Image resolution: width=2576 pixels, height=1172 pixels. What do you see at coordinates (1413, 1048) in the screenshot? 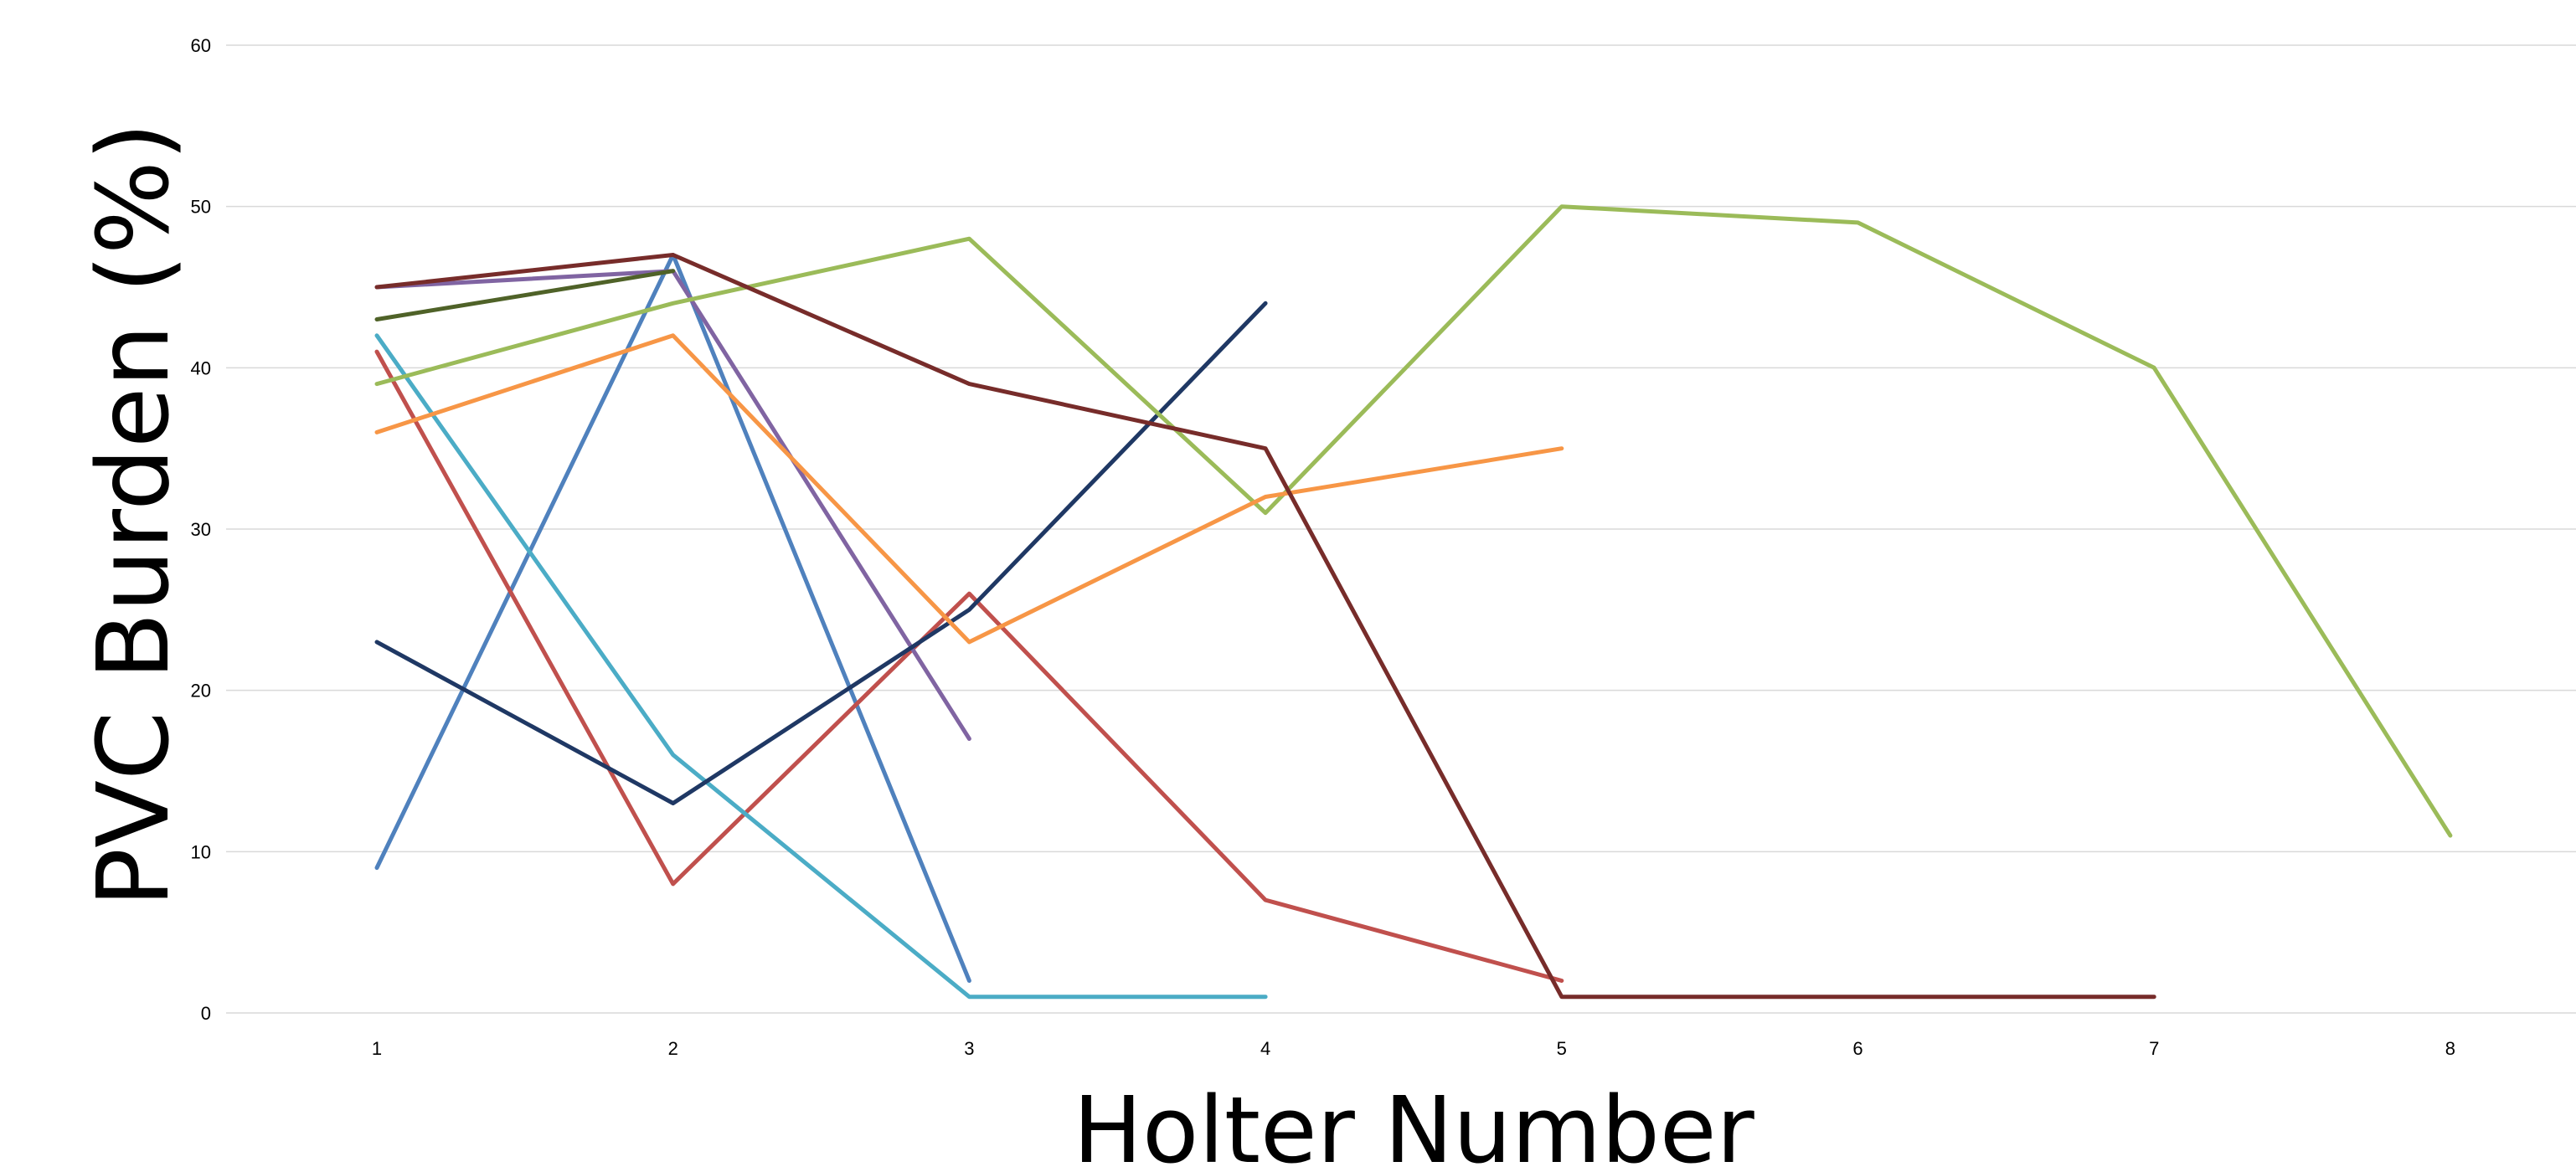
I see `x-axis-ticks: 1 2 3 4 5 6 7 8` at bounding box center [1413, 1048].